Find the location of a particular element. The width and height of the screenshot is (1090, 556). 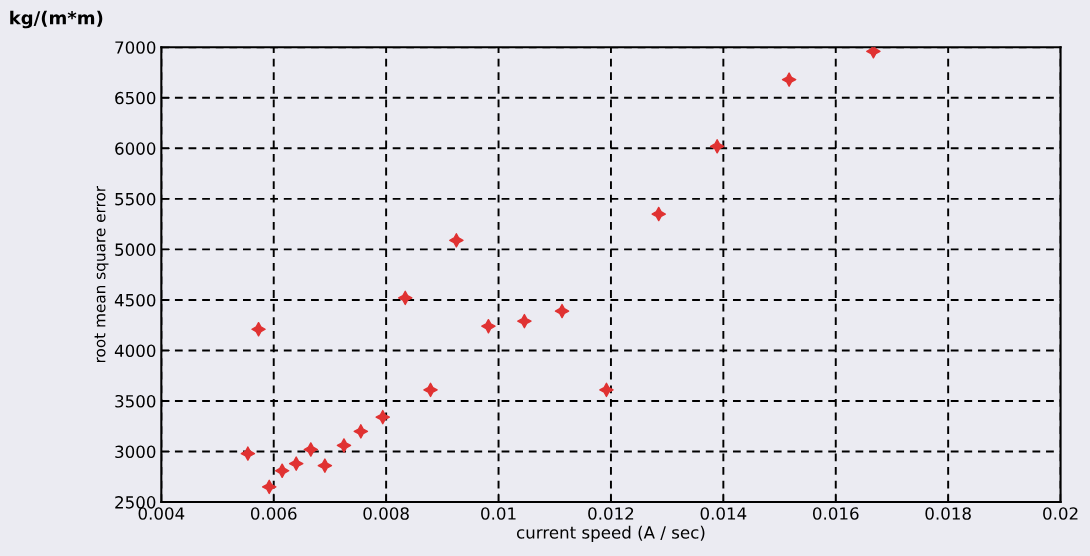

y-tick-label: 4000 is located at coordinates (135, 351).